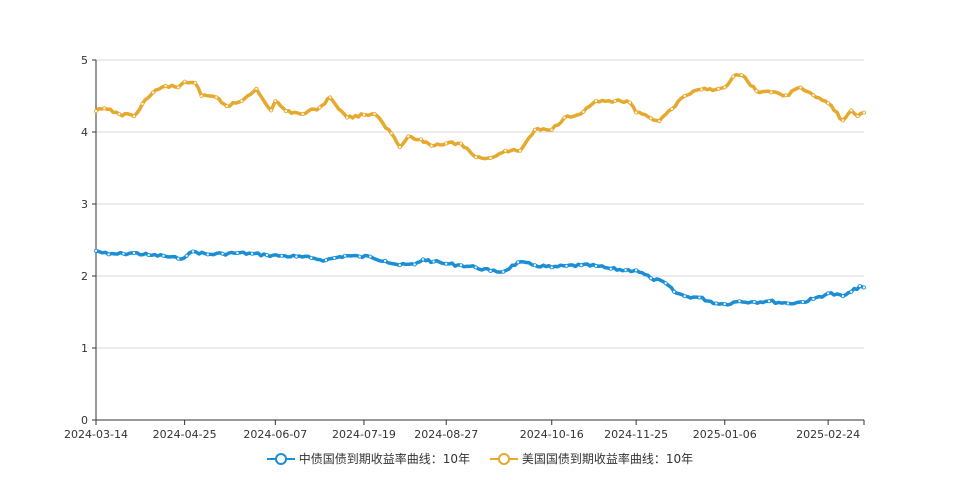 Image resolution: width=960 pixels, height=480 pixels. Describe the element at coordinates (607, 459) in the screenshot. I see `legend-label-us-10y: 美国国债到期收益率曲线：10年` at that location.